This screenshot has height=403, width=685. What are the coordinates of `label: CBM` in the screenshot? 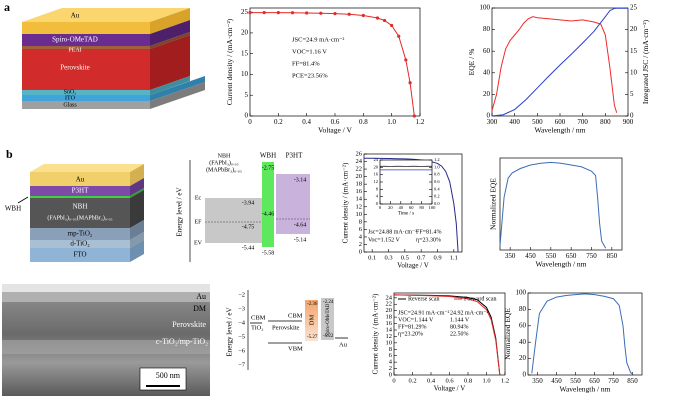 It's located at (295, 315).